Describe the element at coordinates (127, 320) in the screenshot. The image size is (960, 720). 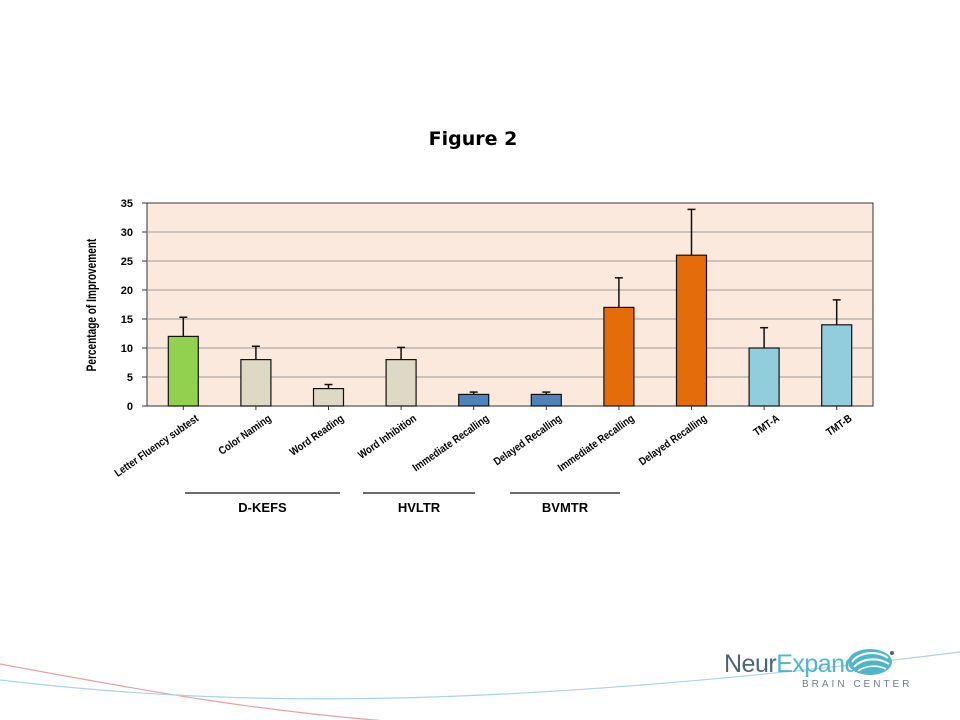
I see `y-tick-label: 15` at that location.